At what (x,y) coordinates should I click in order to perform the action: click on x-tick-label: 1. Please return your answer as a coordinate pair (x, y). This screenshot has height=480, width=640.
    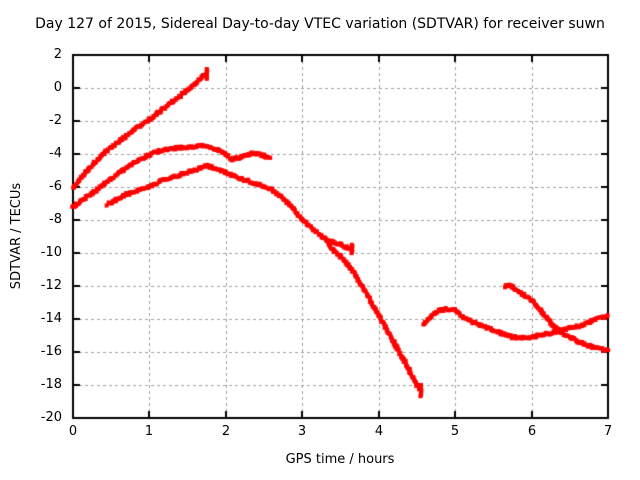
    Looking at the image, I should click on (149, 431).